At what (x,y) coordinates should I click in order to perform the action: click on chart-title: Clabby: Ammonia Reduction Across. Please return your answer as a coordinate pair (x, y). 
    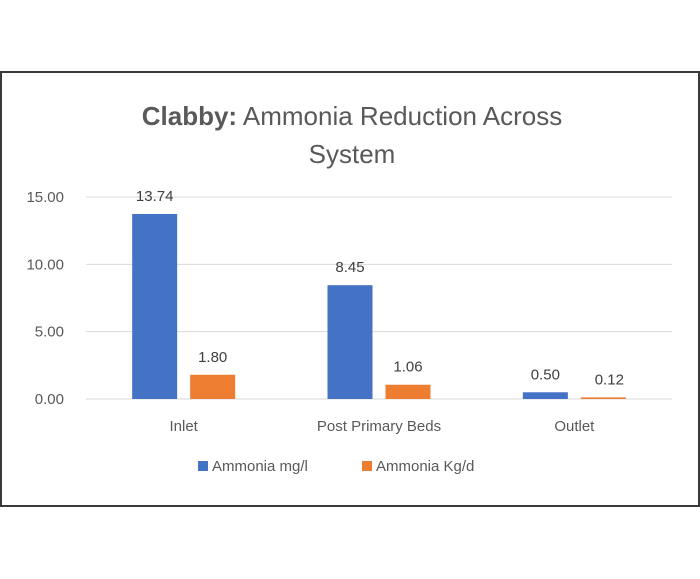
    Looking at the image, I should click on (352, 116).